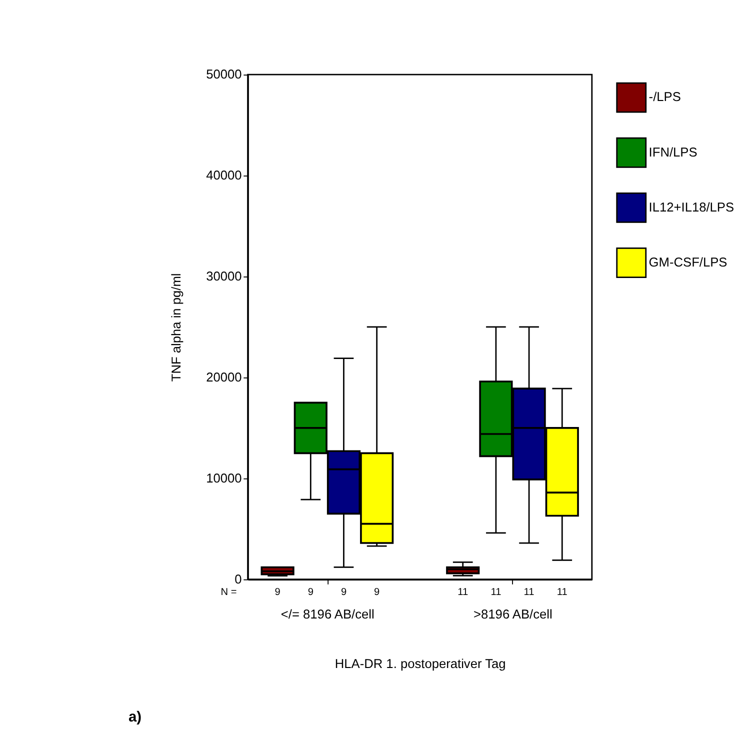 The height and width of the screenshot is (731, 747). I want to click on legend-label: -/LPS, so click(664, 96).